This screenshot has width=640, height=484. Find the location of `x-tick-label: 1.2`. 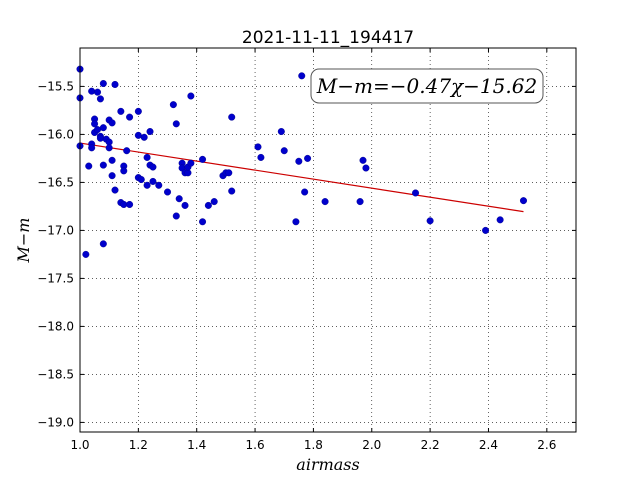

x-tick-label: 1.2 is located at coordinates (138, 445).